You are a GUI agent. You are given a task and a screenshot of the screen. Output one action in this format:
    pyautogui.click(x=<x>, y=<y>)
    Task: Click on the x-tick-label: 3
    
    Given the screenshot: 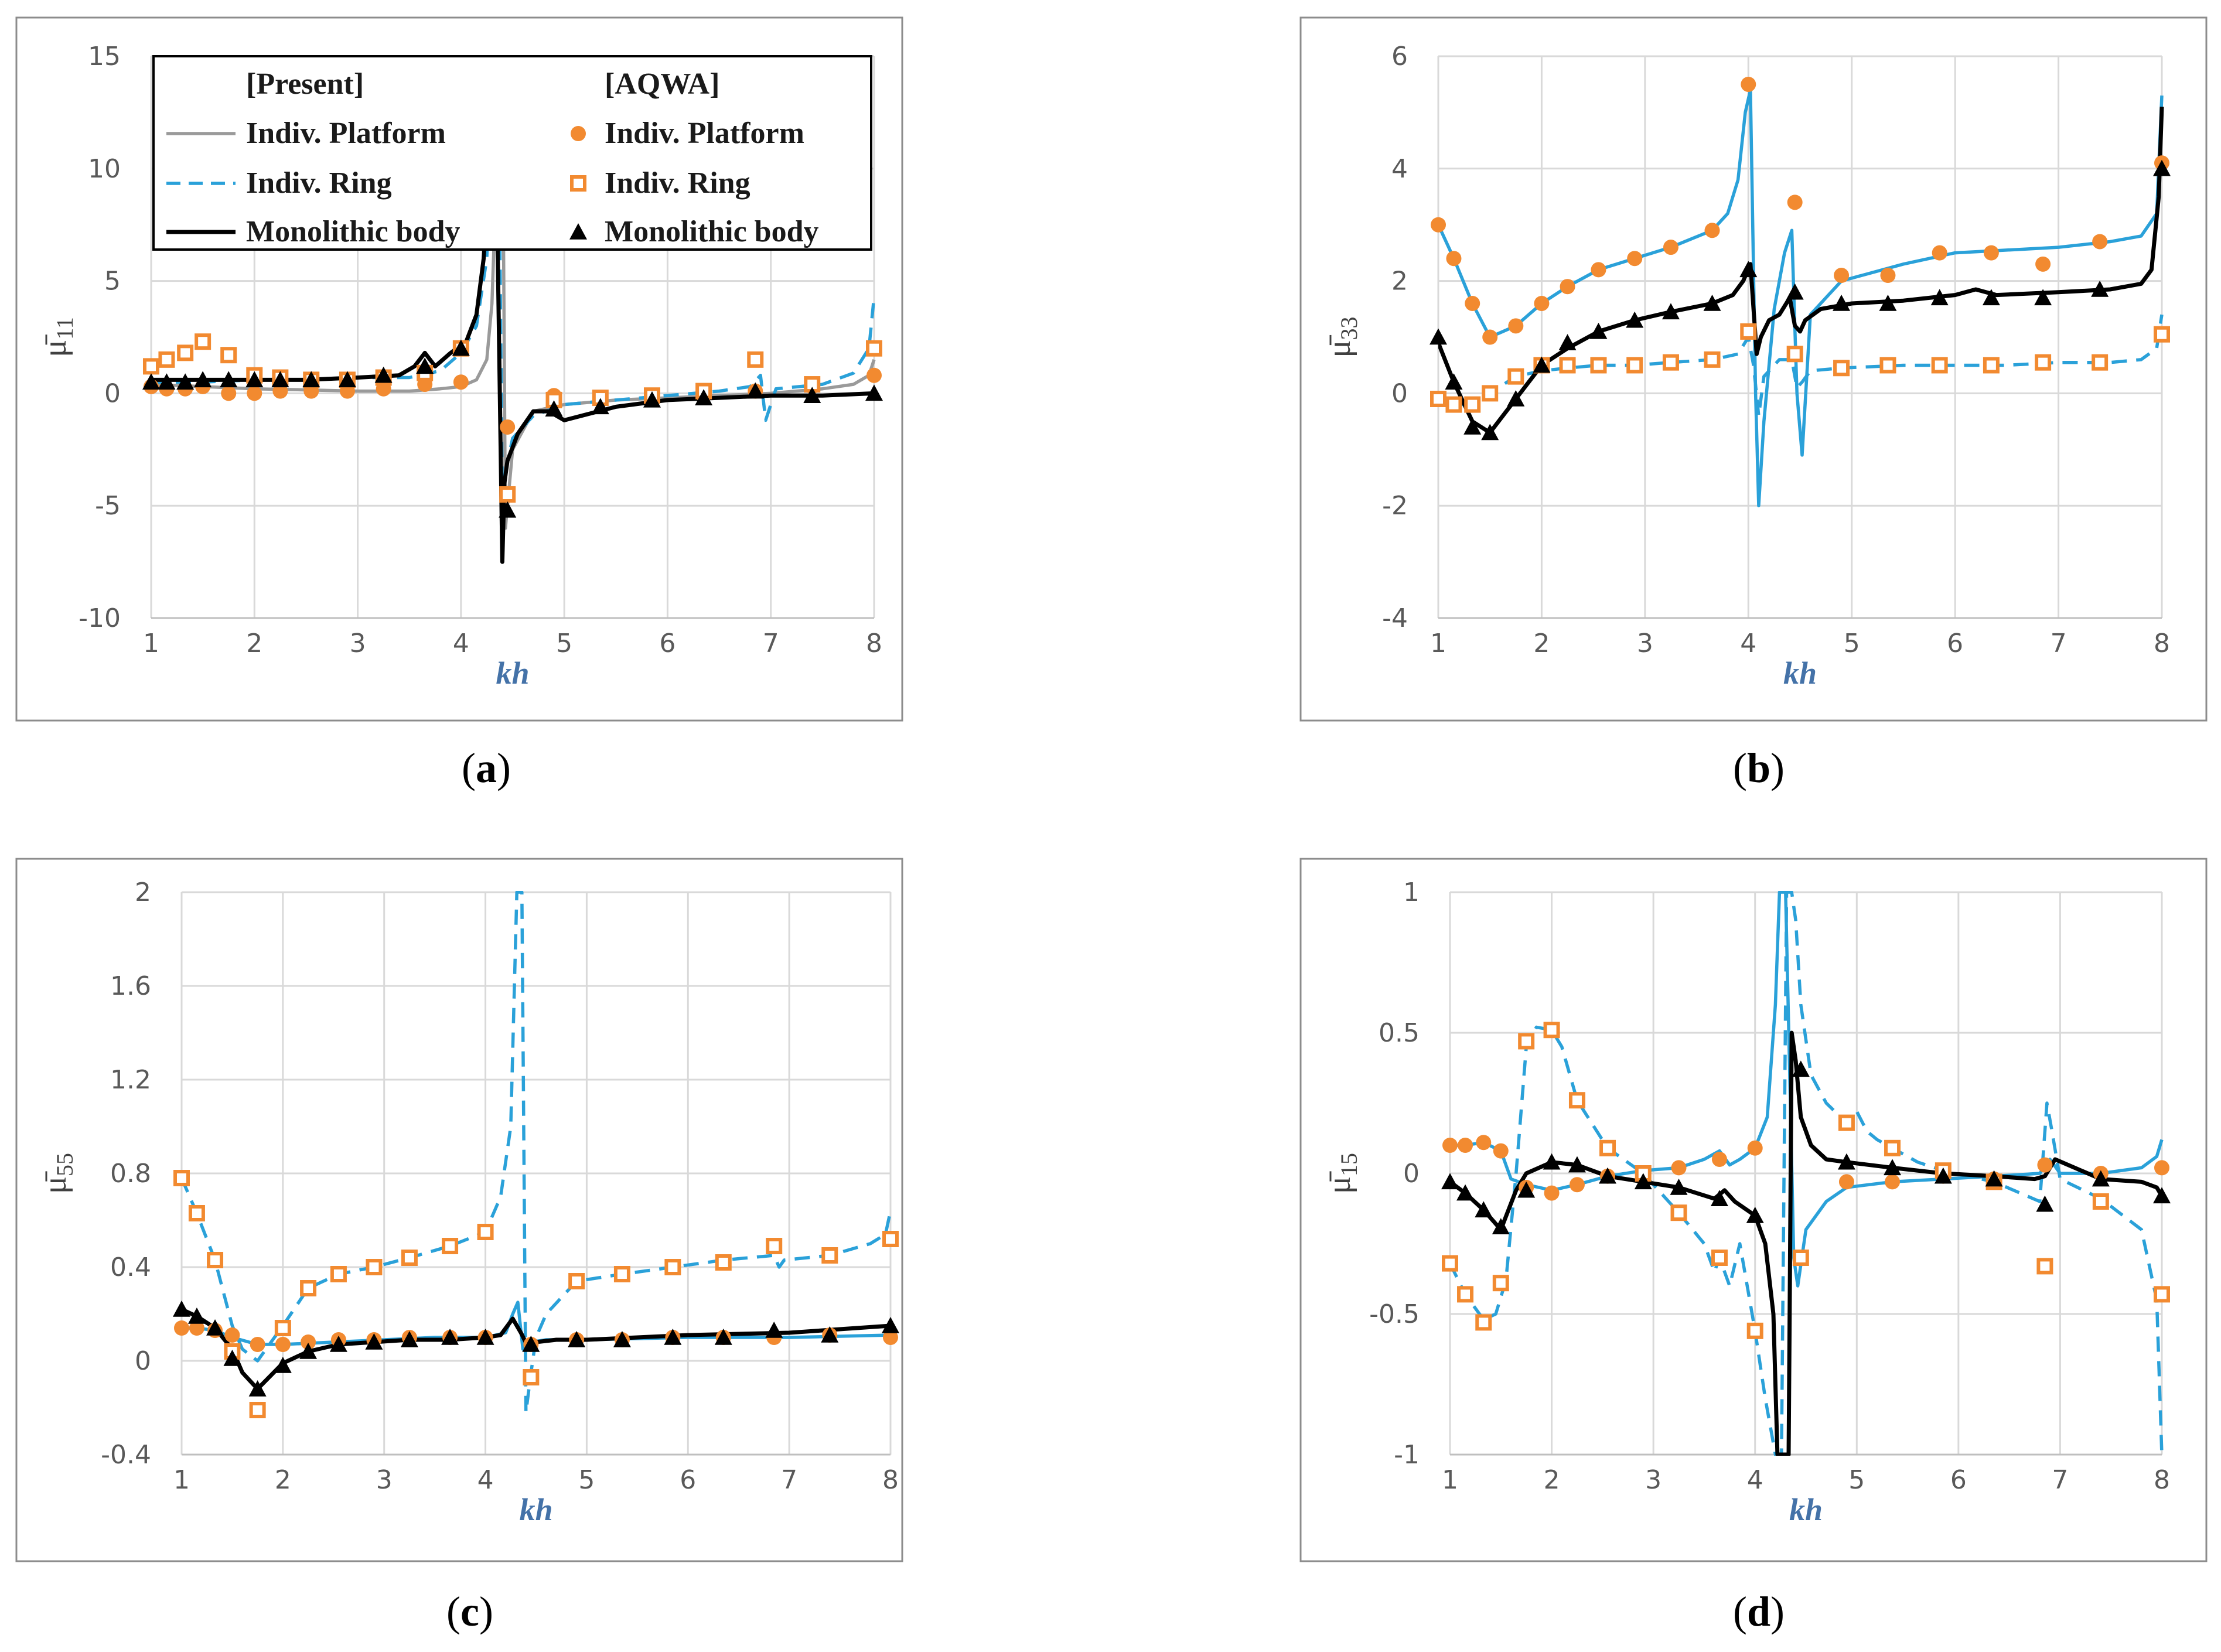 What is the action you would take?
    pyautogui.click(x=358, y=643)
    